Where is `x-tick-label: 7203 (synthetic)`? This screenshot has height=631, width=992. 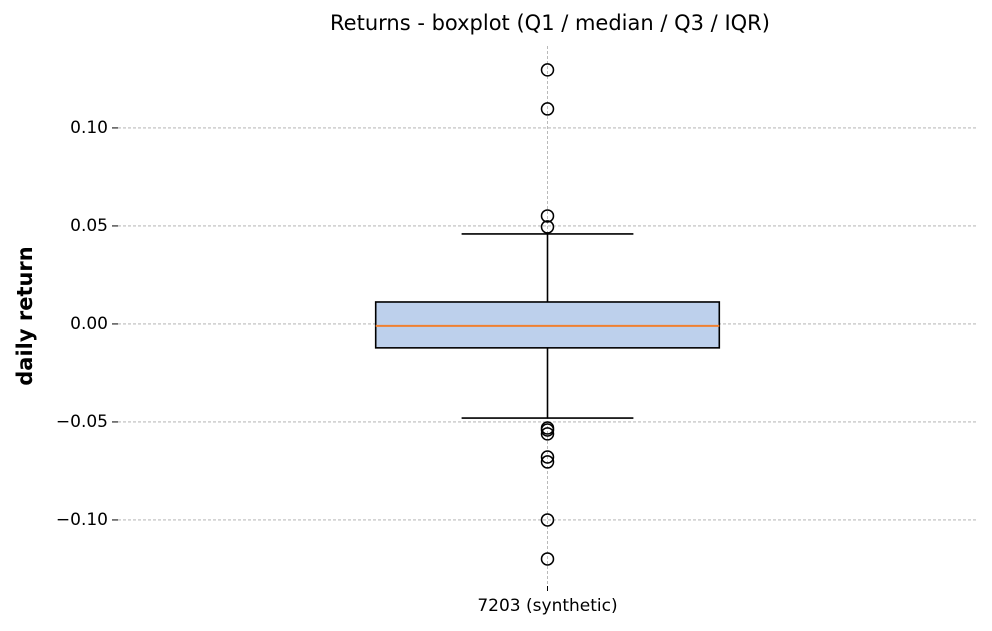 x-tick-label: 7203 (synthetic) is located at coordinates (547, 606).